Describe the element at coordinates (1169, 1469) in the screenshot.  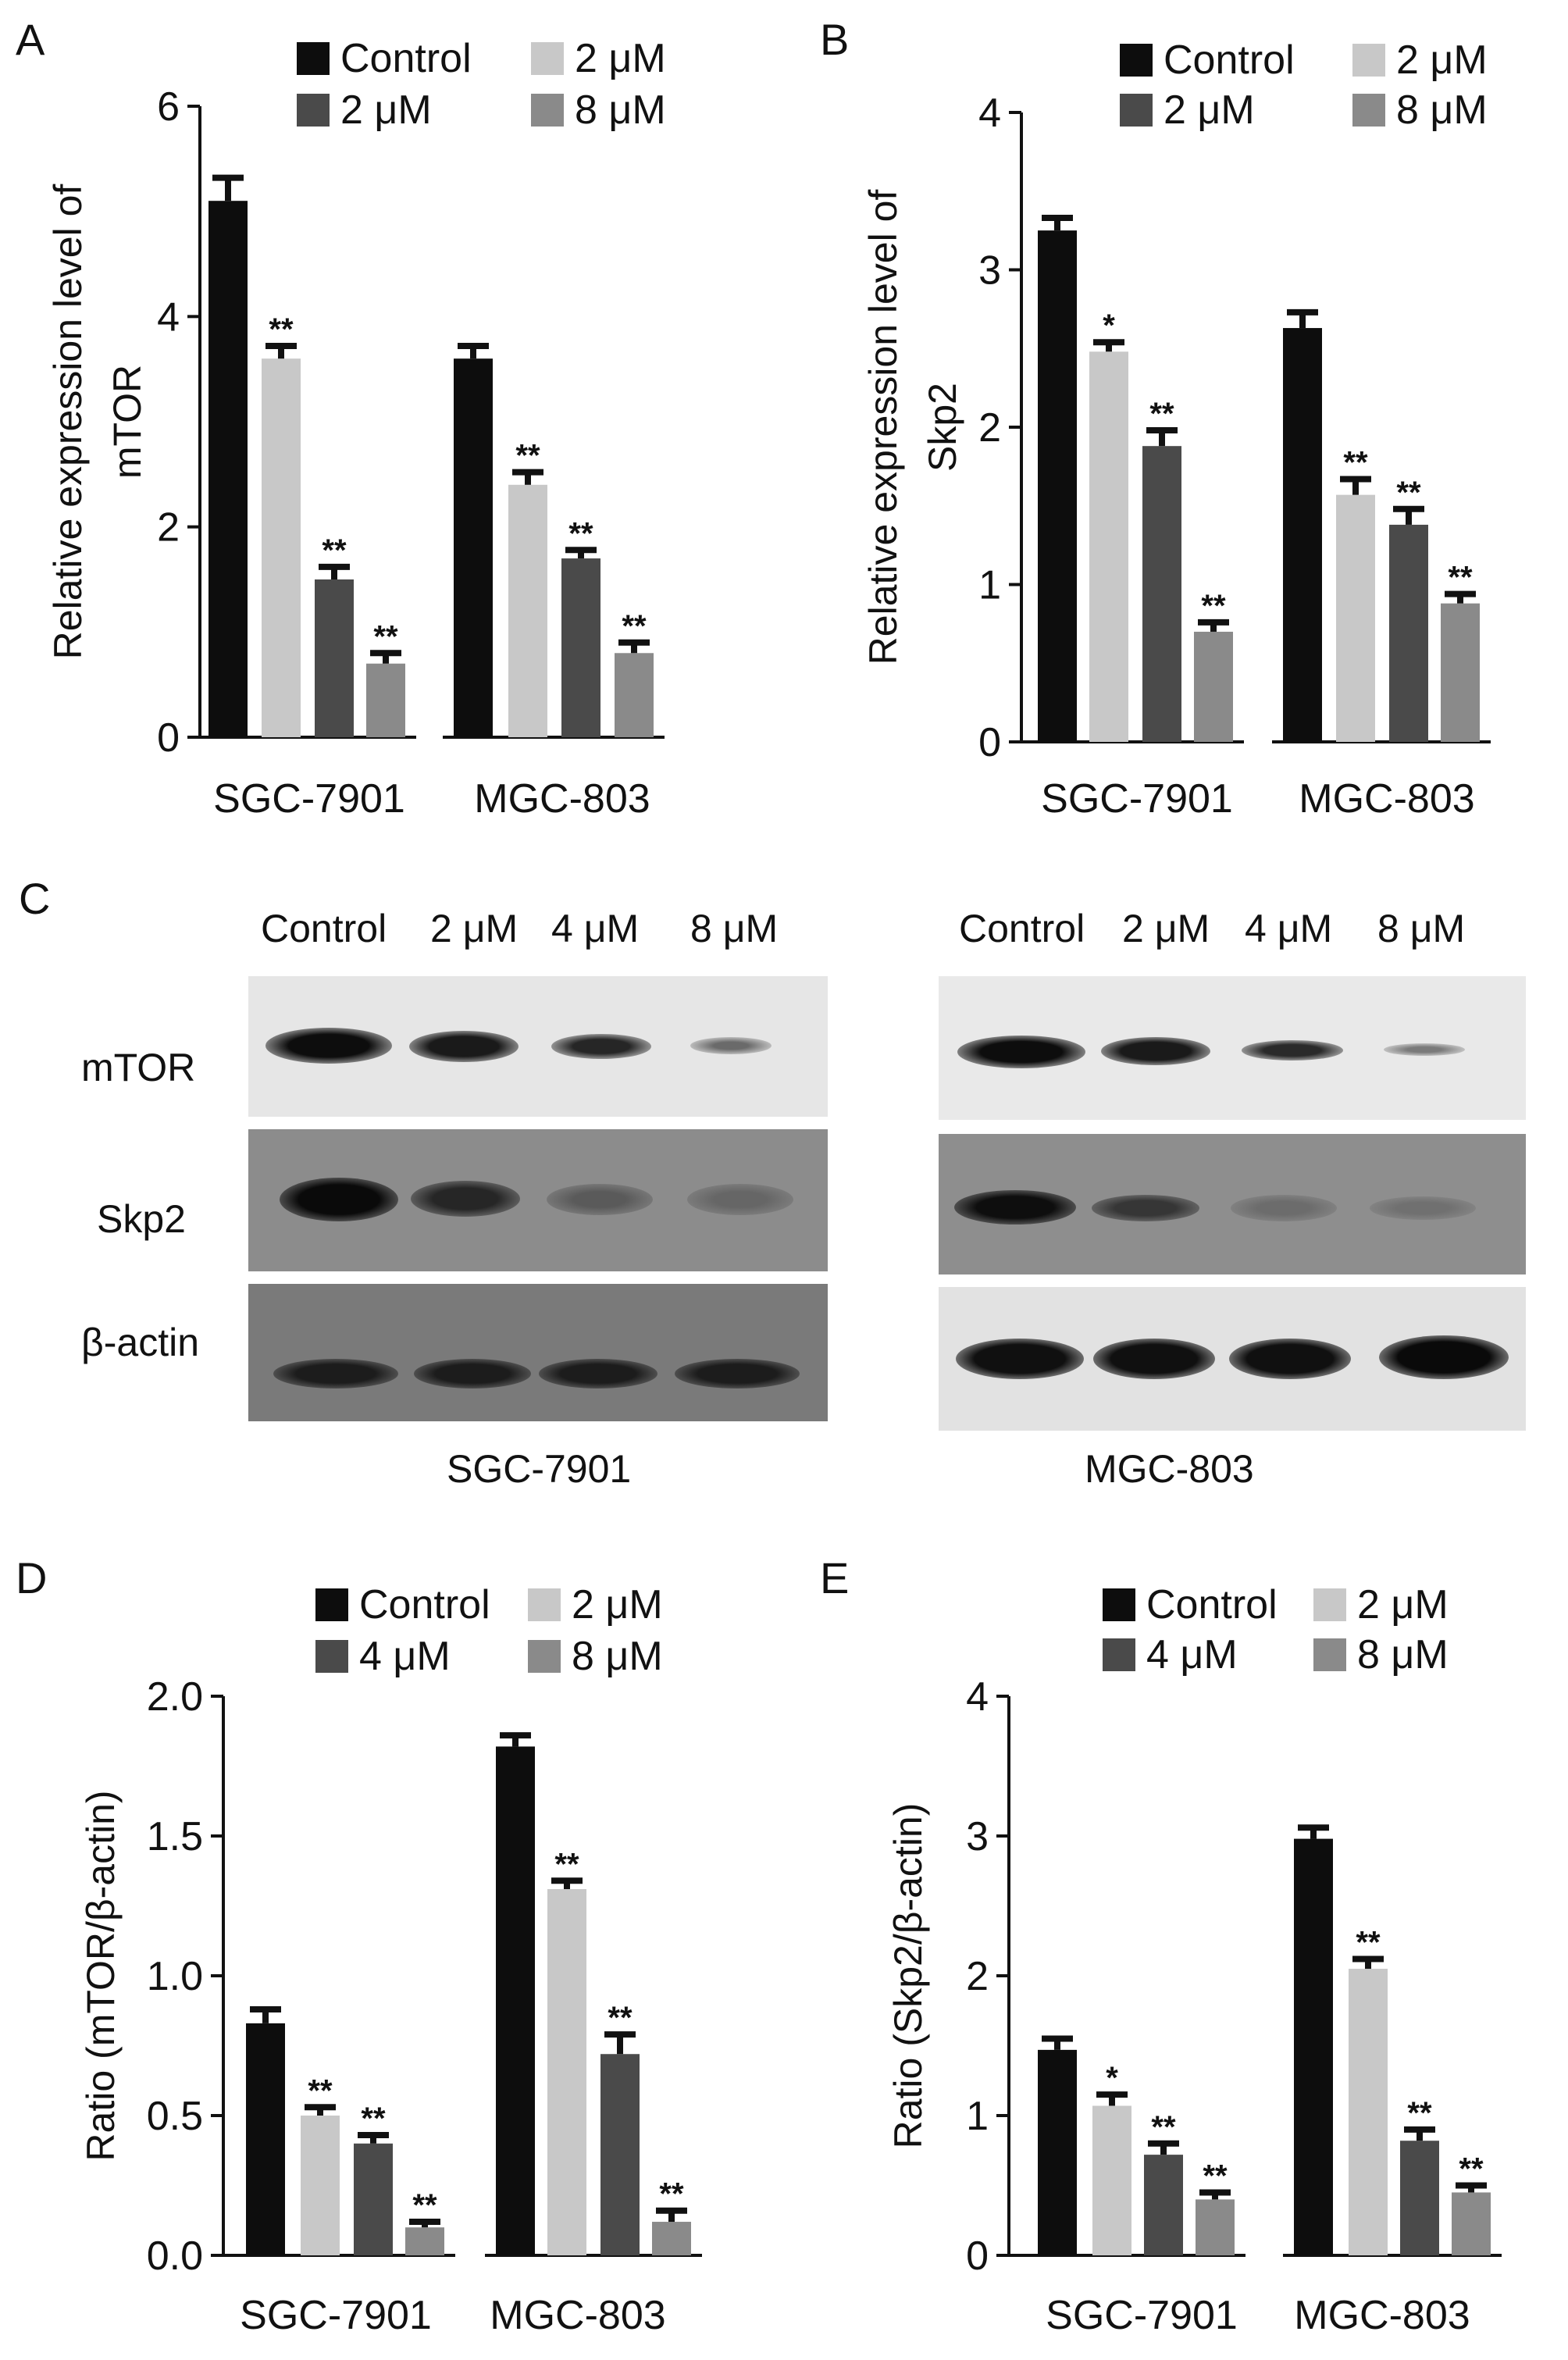
I see `blot-caption-mgc: MGC-803` at that location.